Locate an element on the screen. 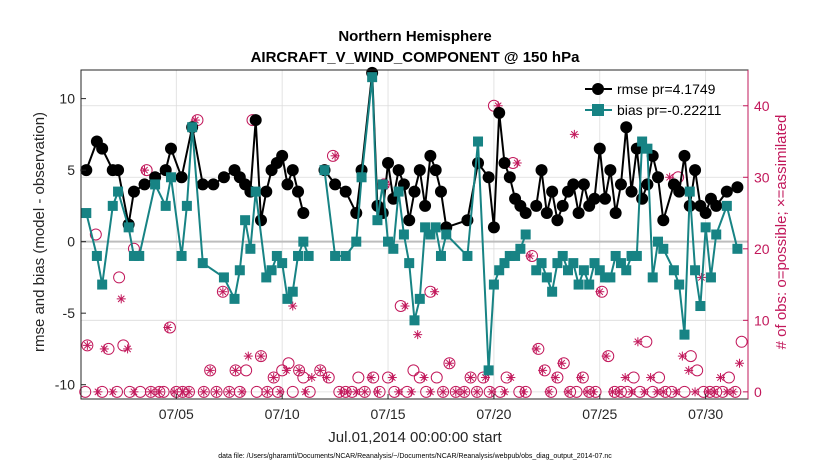 The height and width of the screenshot is (470, 830). y-tick-label: 0 is located at coordinates (71, 242).